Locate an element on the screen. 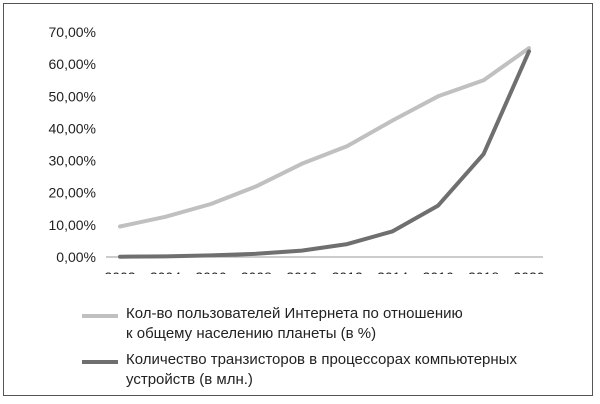 The width and height of the screenshot is (600, 404). x-tick-label: 2004 is located at coordinates (165, 271).